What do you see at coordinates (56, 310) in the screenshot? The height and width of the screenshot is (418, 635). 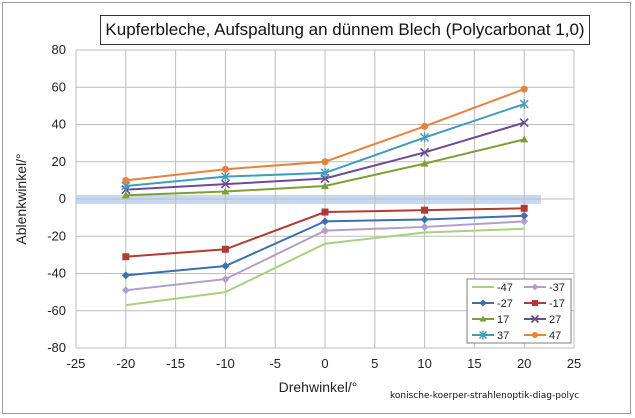 I see `y-tick-label: -60` at bounding box center [56, 310].